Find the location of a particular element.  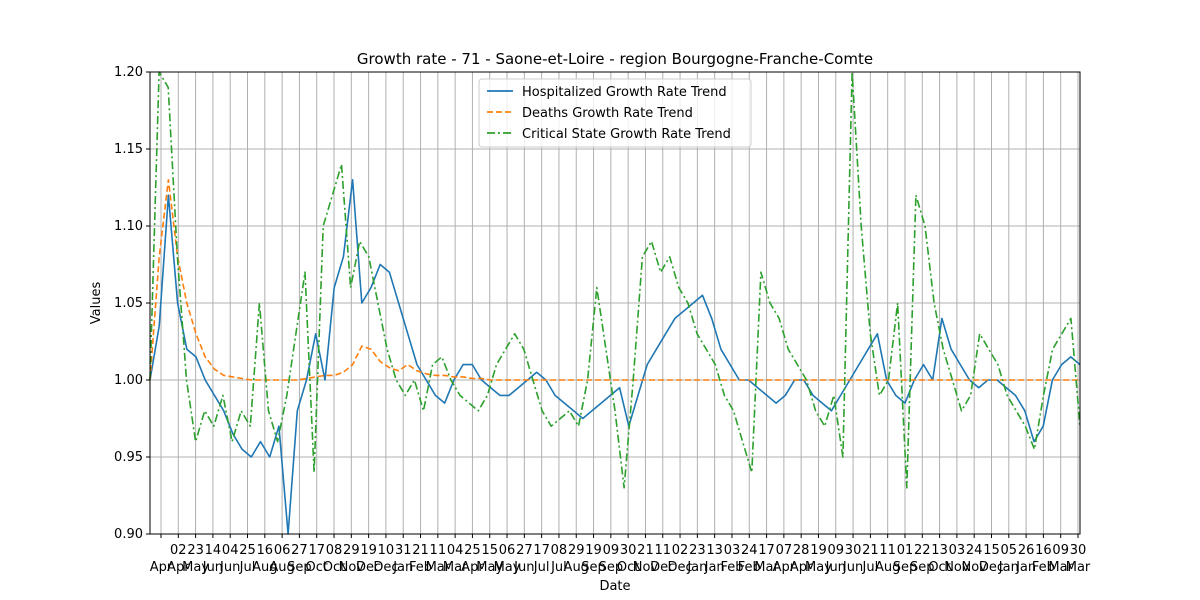

y-axis: 0.90 0.95 1.00 1.05 1.10 1.15 1.20 is located at coordinates (132, 303).